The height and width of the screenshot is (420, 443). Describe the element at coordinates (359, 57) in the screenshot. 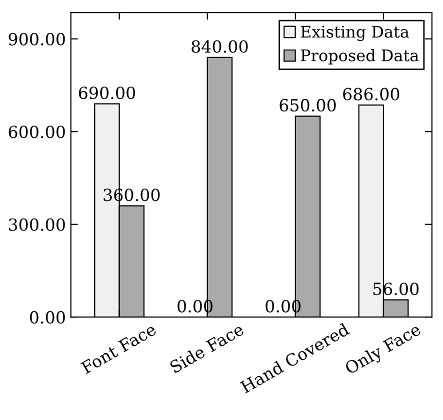

I see `legend-label: Proposed Data` at that location.